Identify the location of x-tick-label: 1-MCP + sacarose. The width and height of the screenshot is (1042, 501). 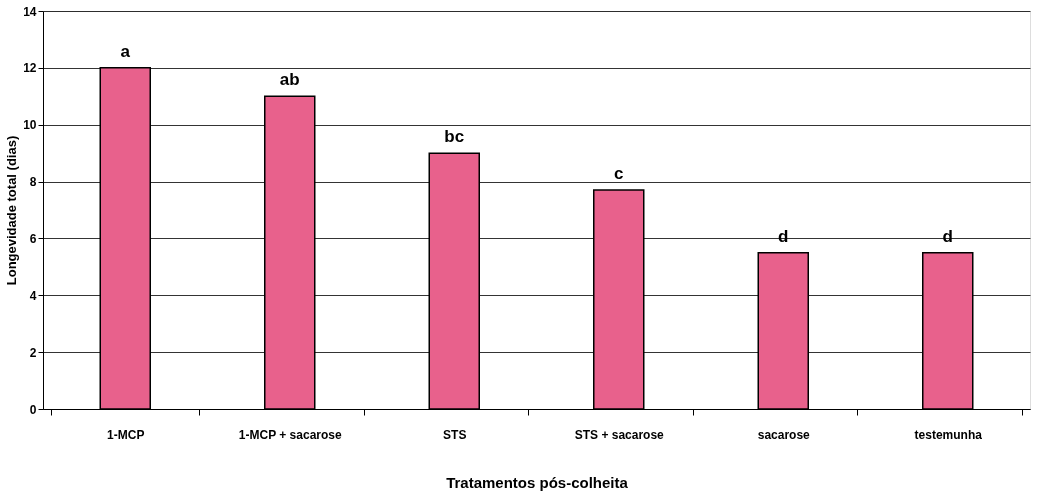
(290, 434).